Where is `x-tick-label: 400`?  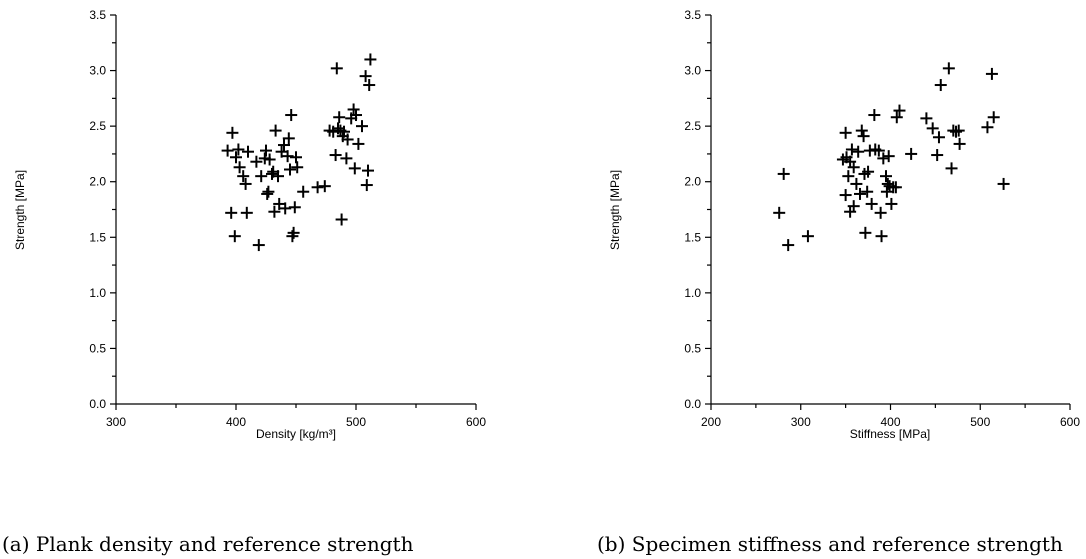 x-tick-label: 400 is located at coordinates (890, 422).